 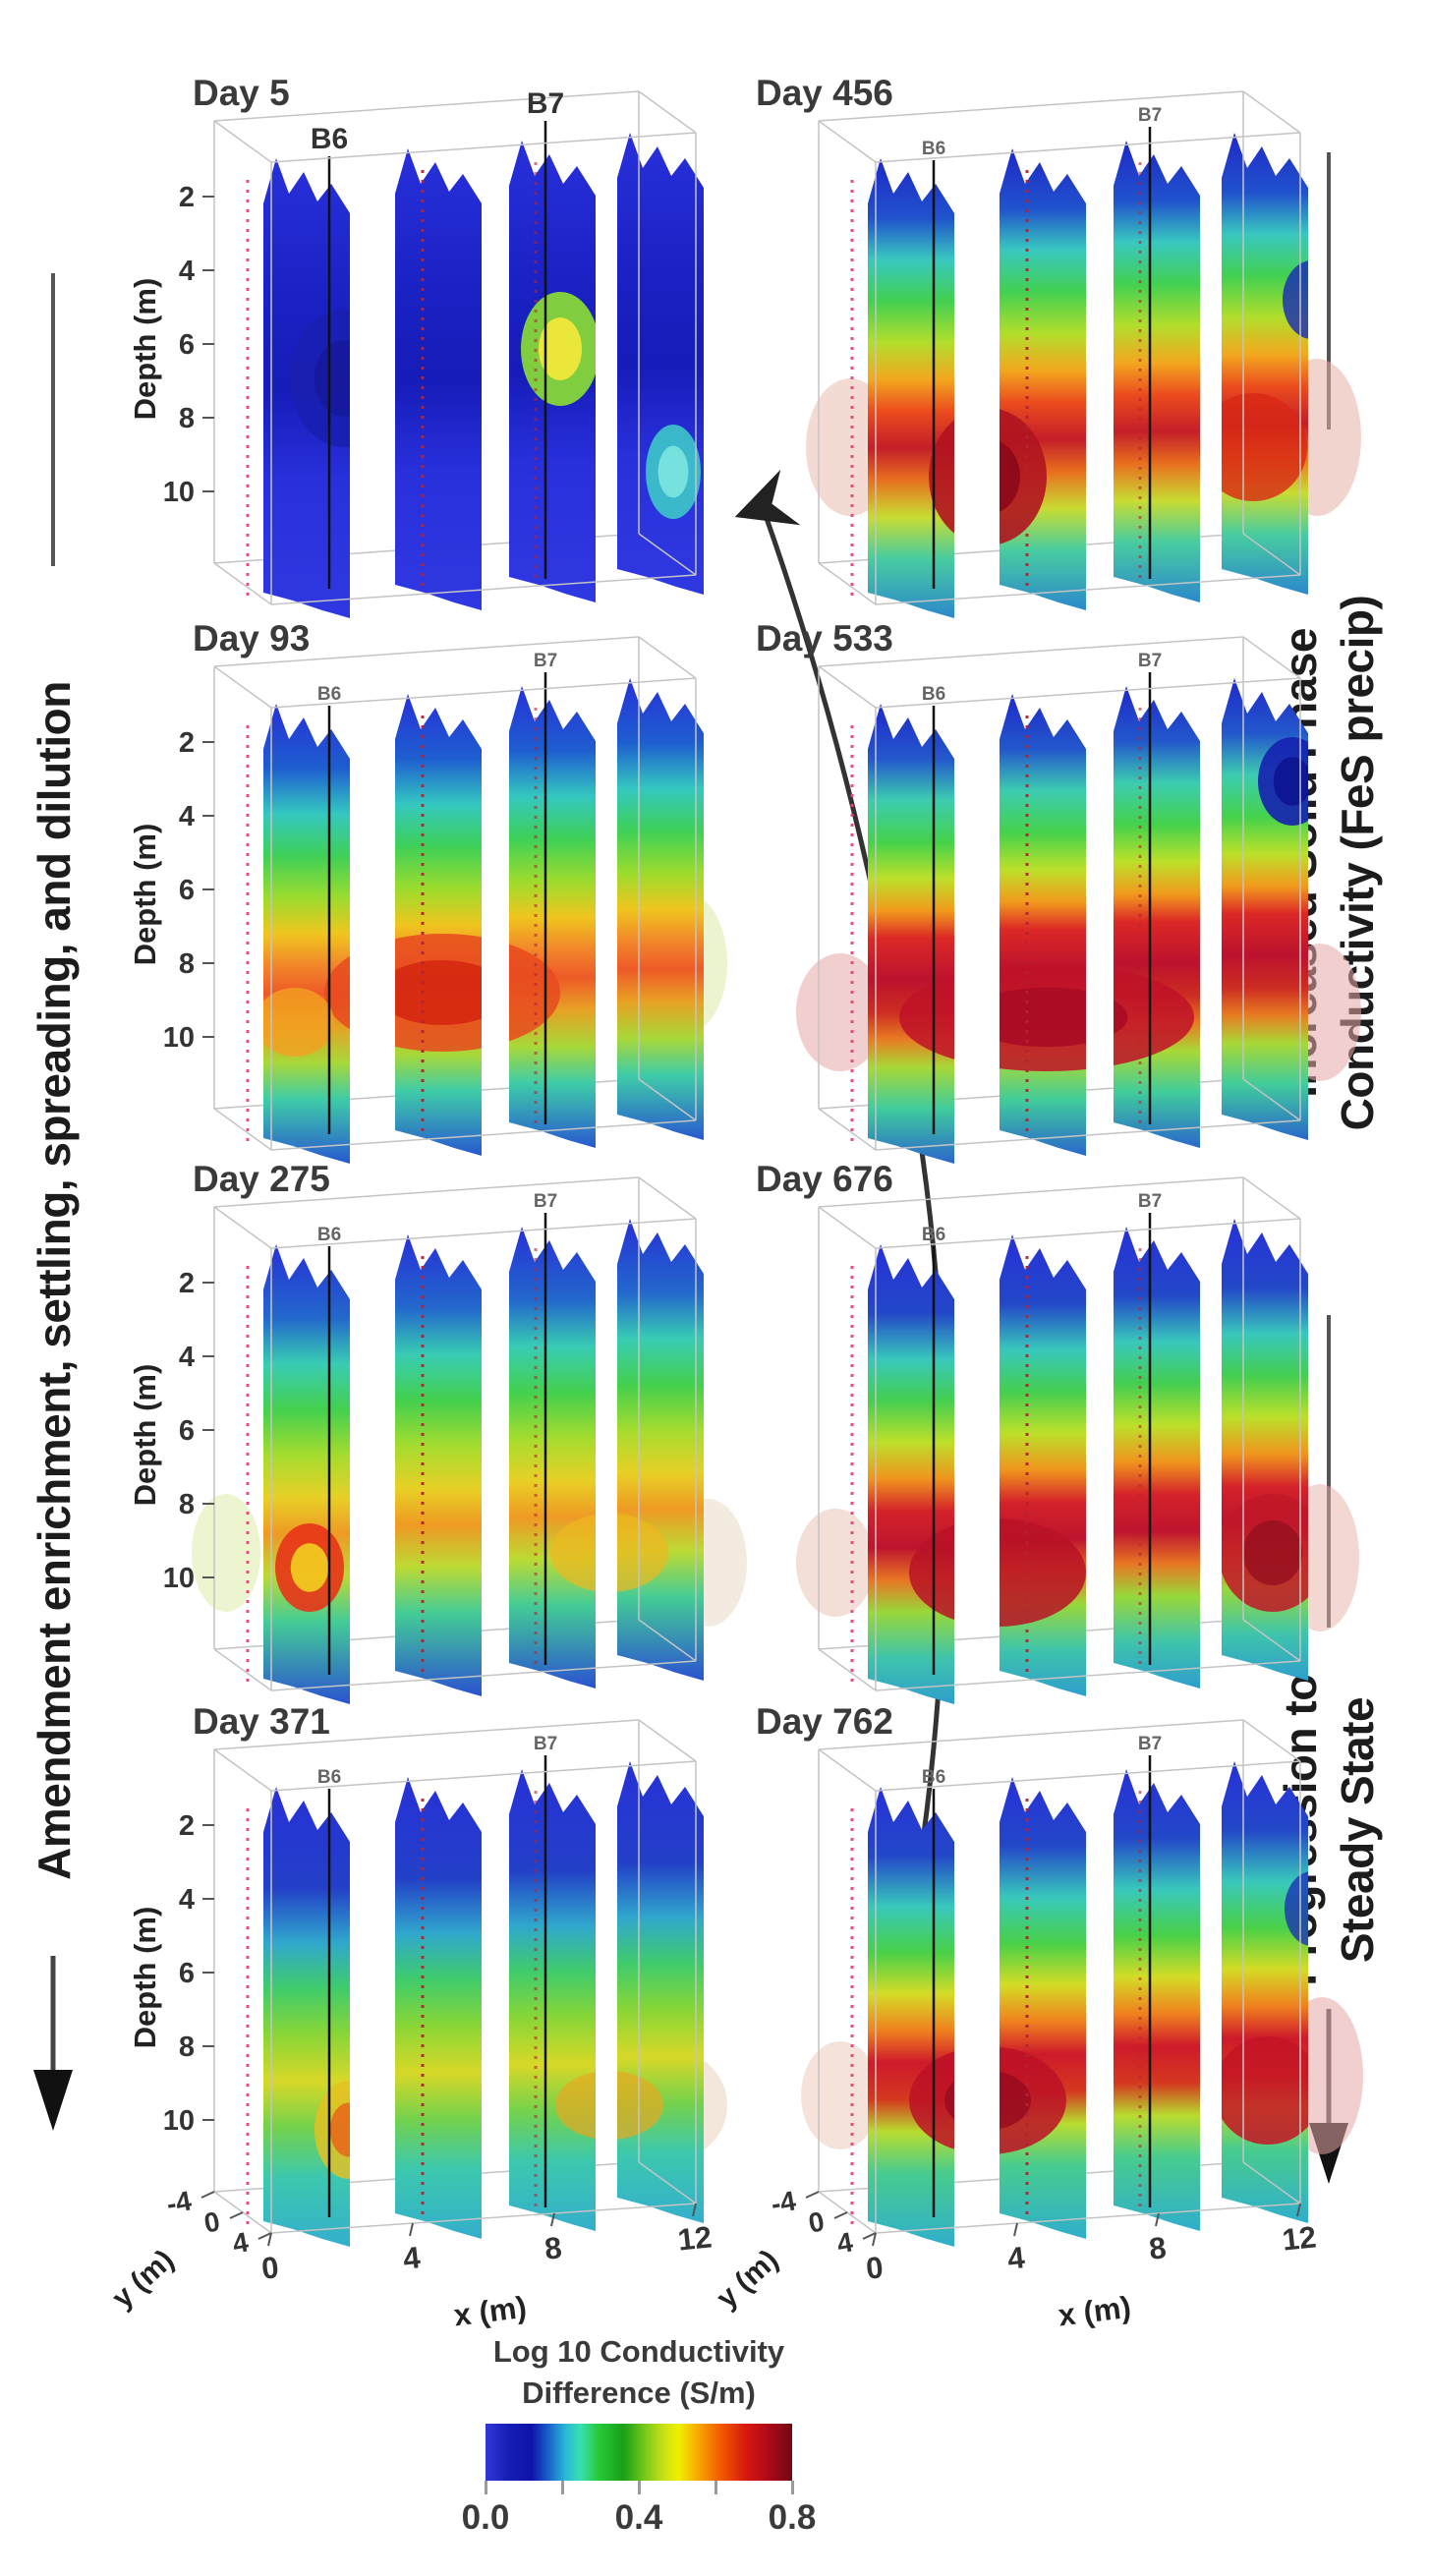 What do you see at coordinates (251, 638) in the screenshot?
I see `panel-title: Day 93` at bounding box center [251, 638].